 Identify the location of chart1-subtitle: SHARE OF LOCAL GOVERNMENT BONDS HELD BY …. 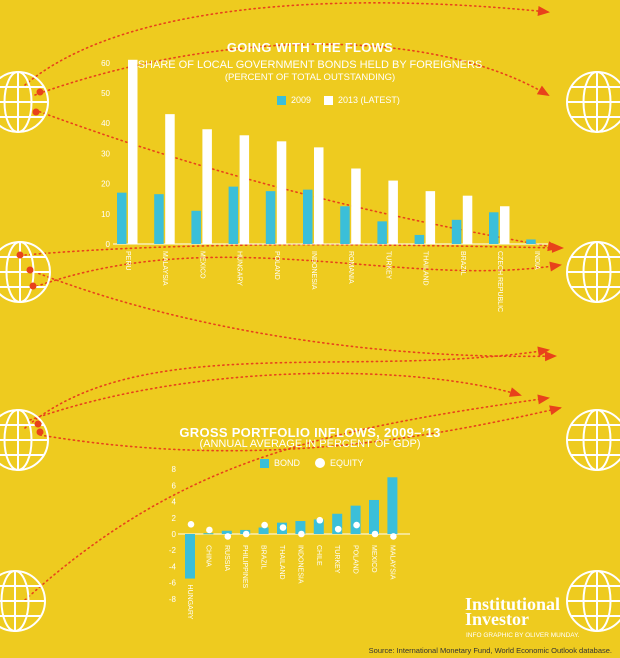
(310, 65).